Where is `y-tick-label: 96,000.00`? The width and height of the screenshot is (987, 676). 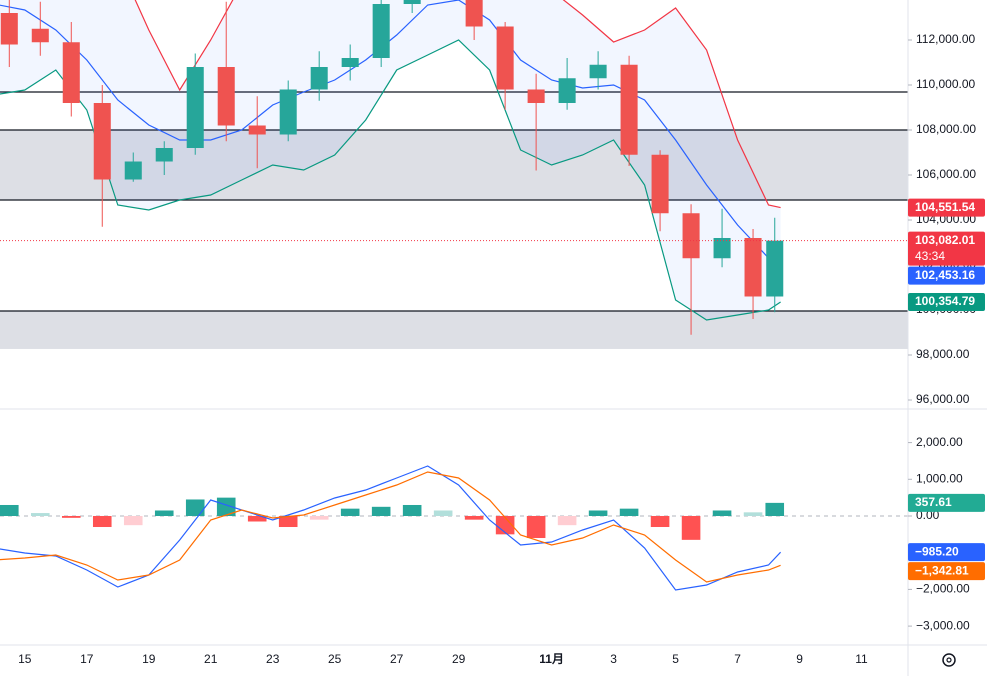 y-tick-label: 96,000.00 is located at coordinates (943, 399).